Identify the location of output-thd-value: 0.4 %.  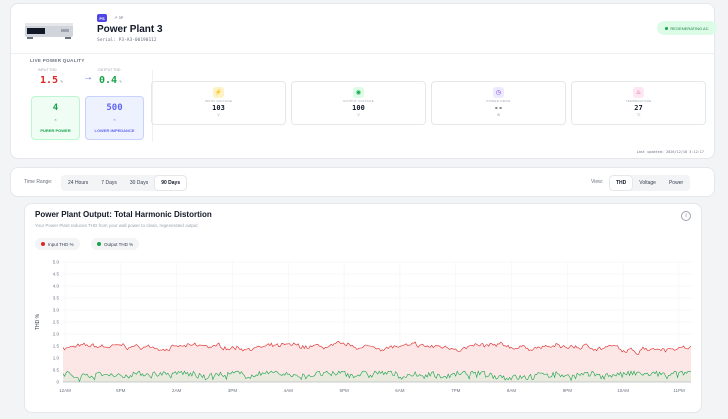
(110, 80).